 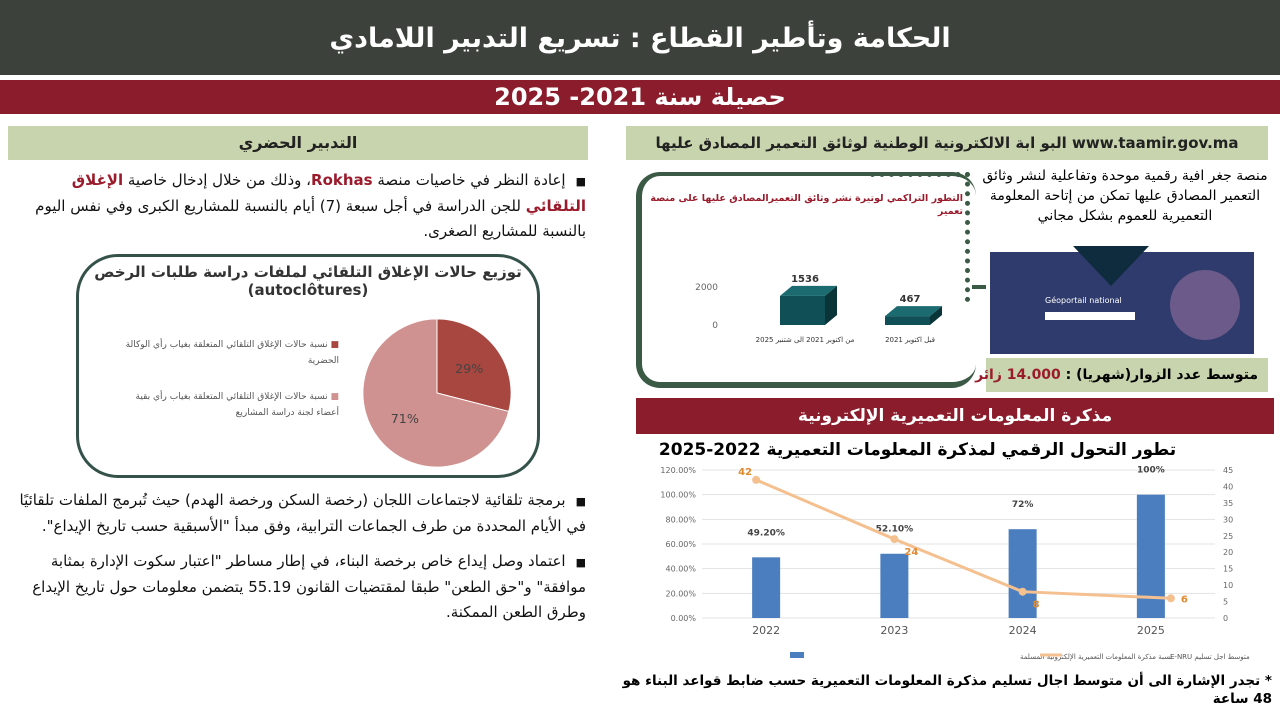 What do you see at coordinates (1111, 266) in the screenshot?
I see `down-triangle-icon` at bounding box center [1111, 266].